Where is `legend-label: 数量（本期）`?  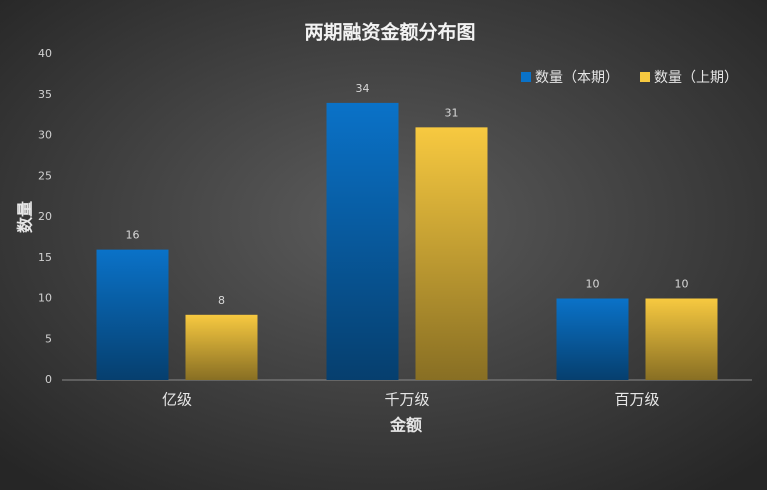
legend-label: 数量（本期） is located at coordinates (577, 78).